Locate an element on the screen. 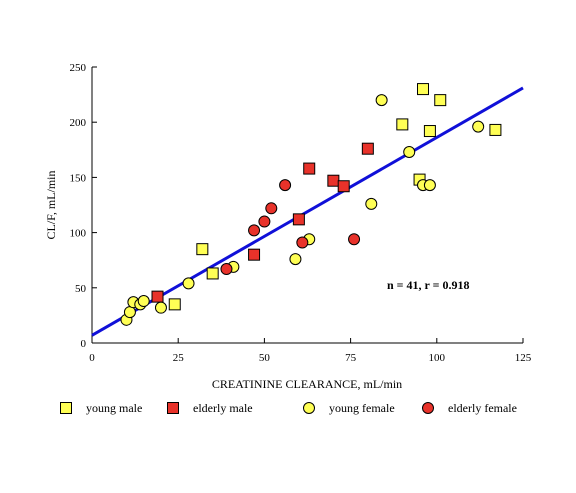  y-tick-label: 200 is located at coordinates (78, 123).